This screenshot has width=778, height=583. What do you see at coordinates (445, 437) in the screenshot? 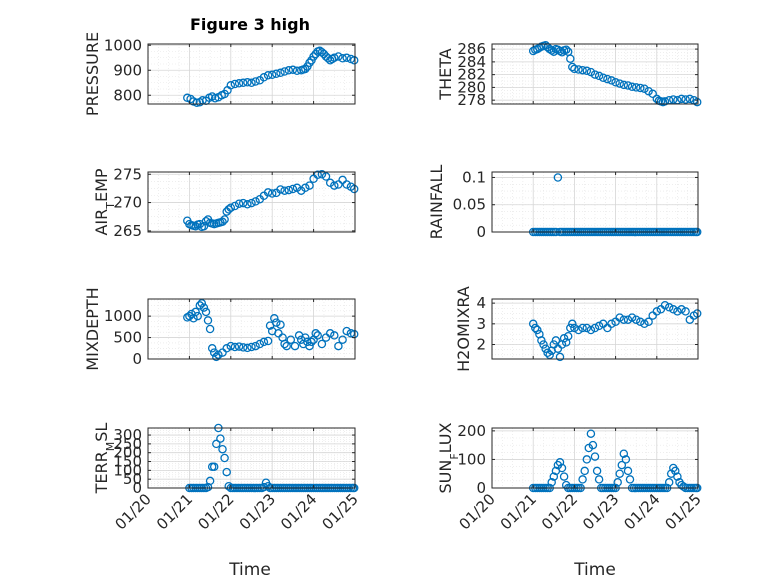
I see `y-axis-label-part: LUX` at bounding box center [445, 437].